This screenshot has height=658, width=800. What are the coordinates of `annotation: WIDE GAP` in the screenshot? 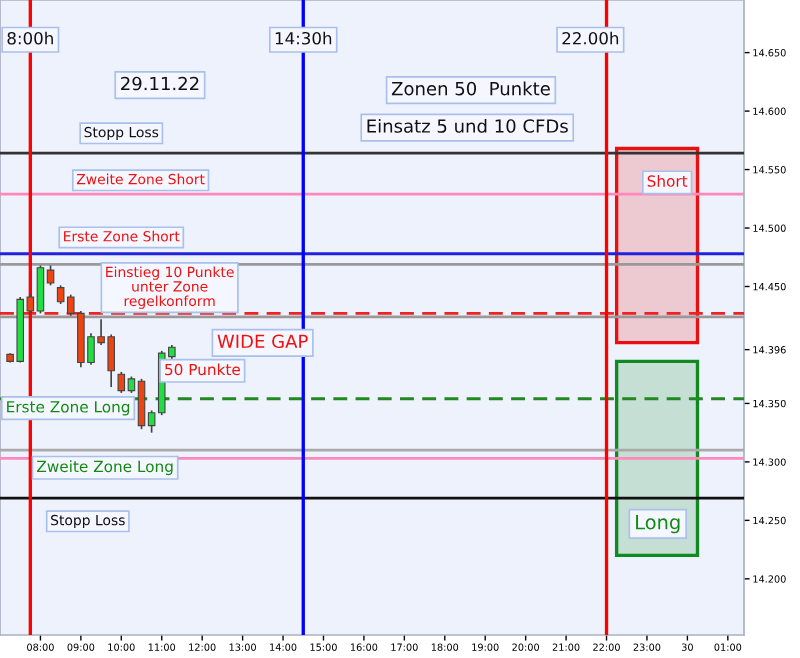 It's located at (262, 341).